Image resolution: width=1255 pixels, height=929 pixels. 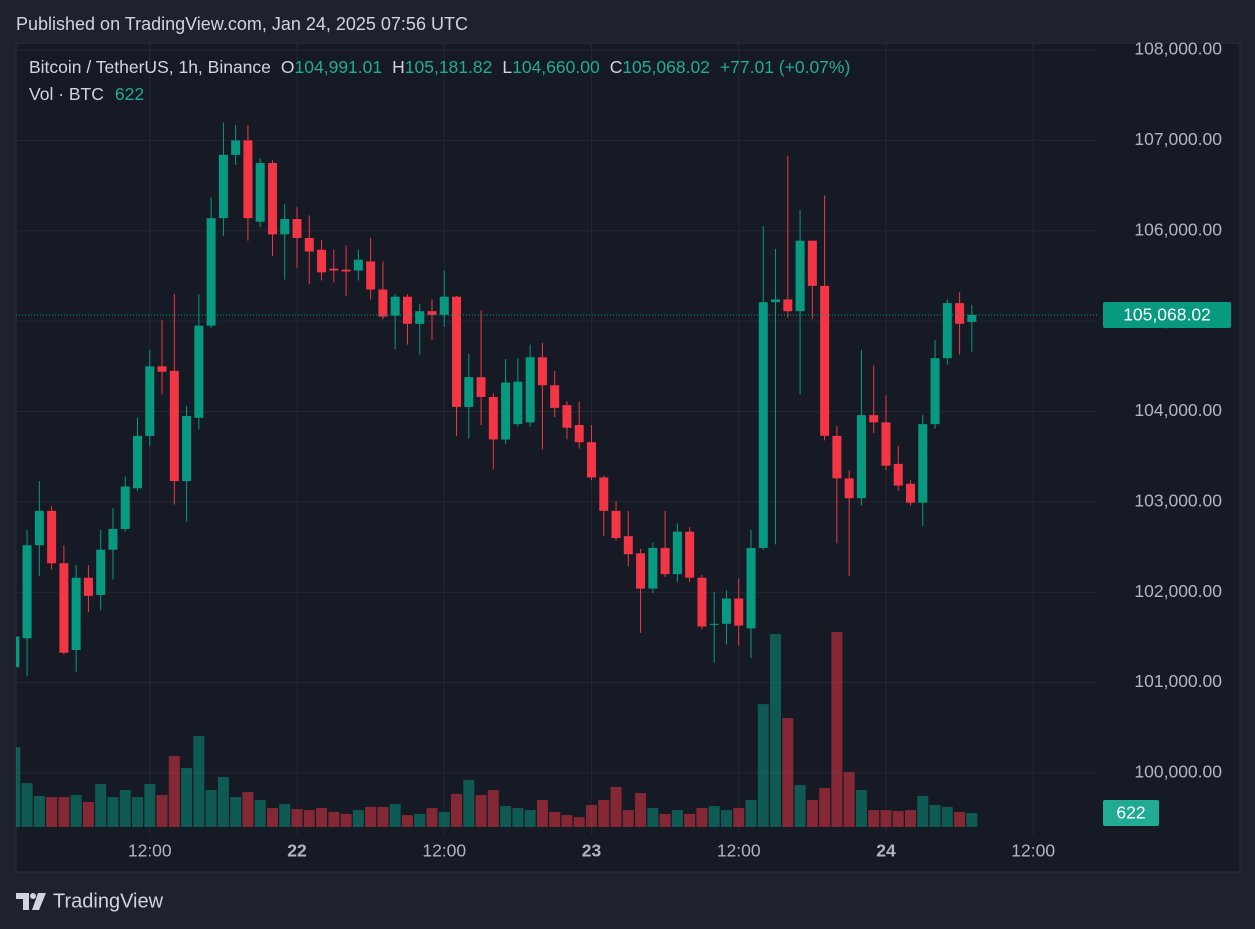 What do you see at coordinates (507, 67) in the screenshot?
I see `low-label: L` at bounding box center [507, 67].